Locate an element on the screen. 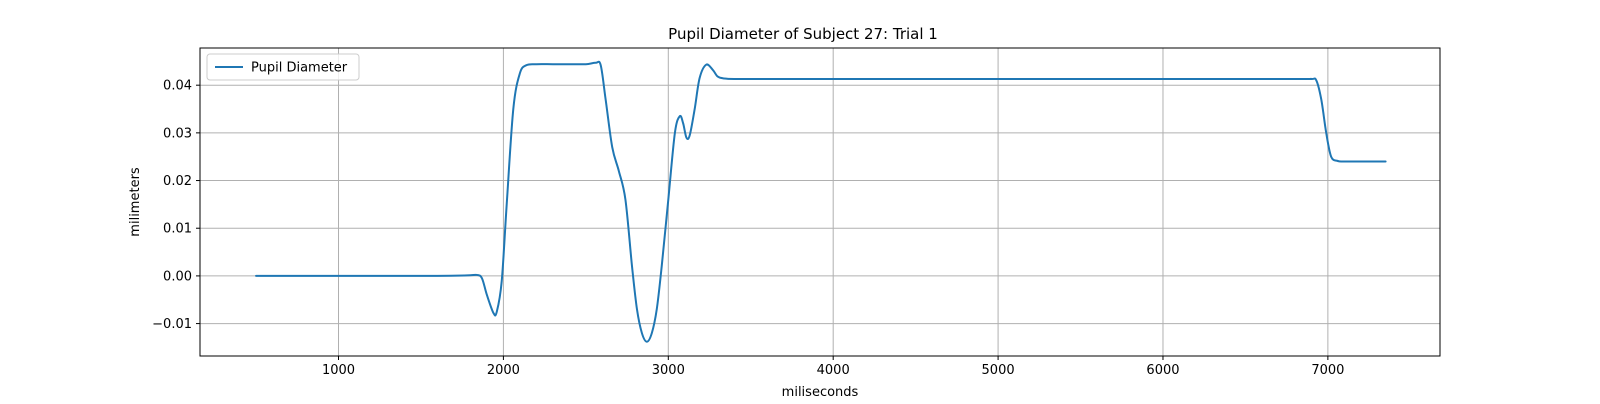 The width and height of the screenshot is (1600, 404). y-tick-label: 0.01 is located at coordinates (177, 229).